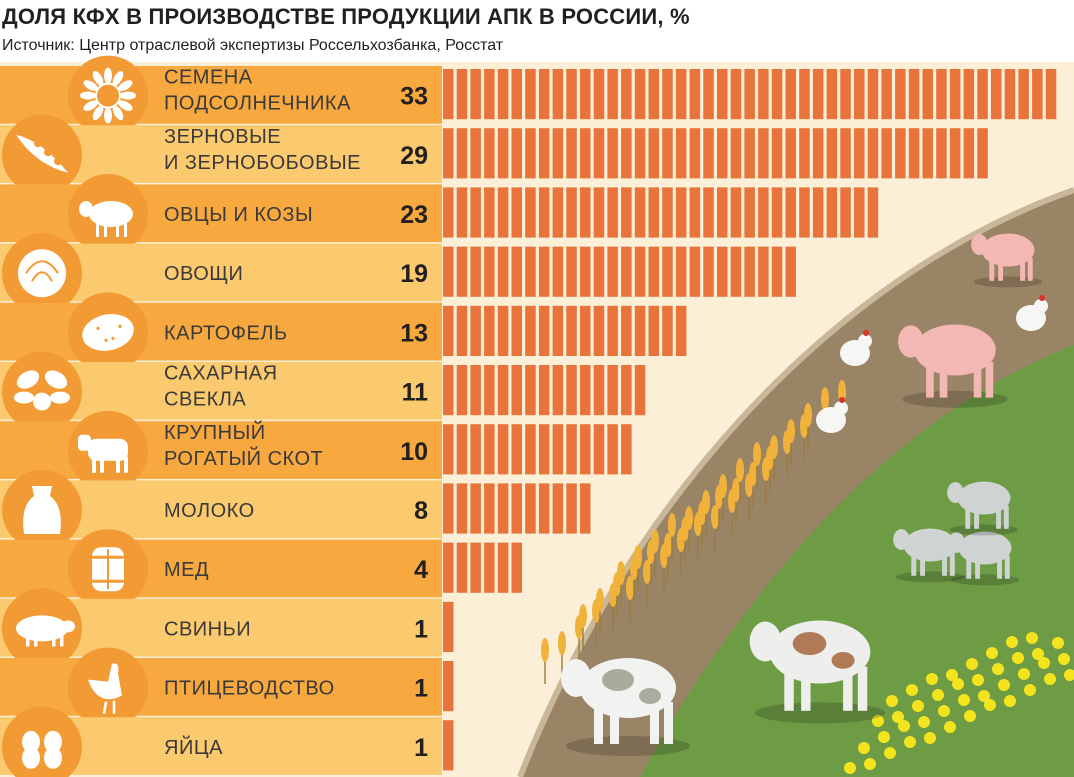 The width and height of the screenshot is (1074, 777). I want to click on pig-small, so click(1007, 260).